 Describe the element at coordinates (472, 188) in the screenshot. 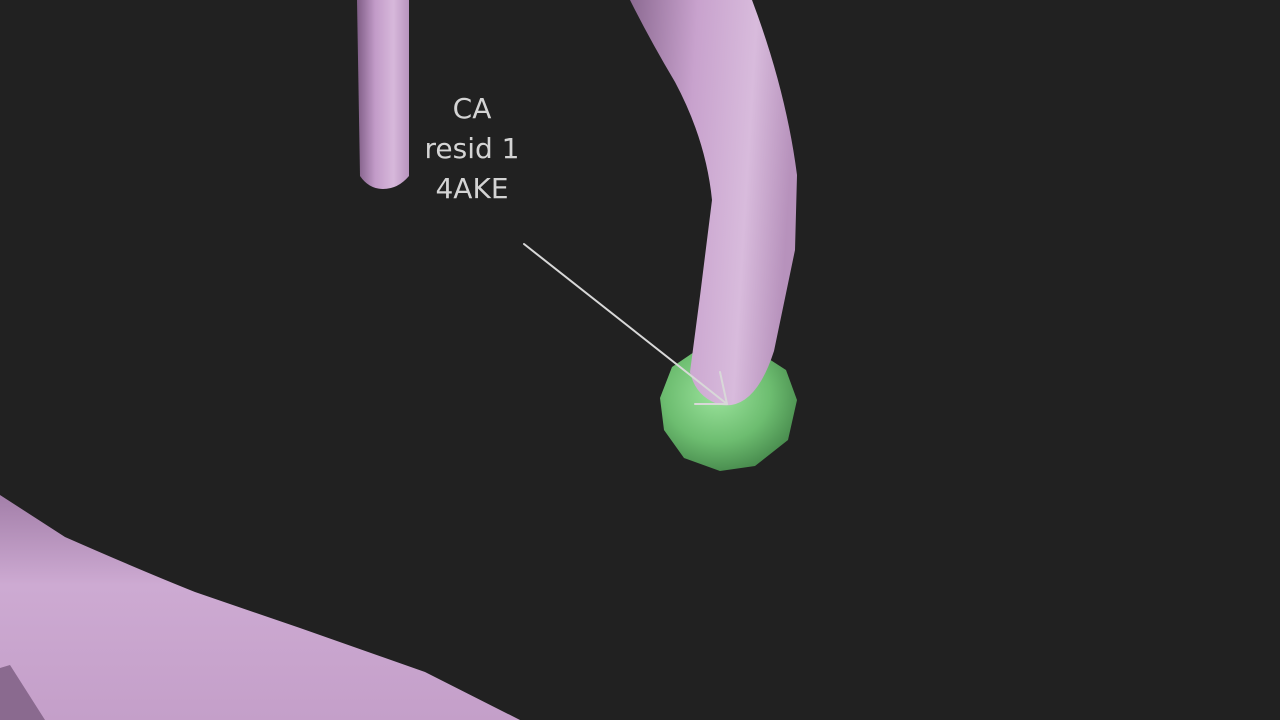

I see `annotation-structure-id: 4AKE` at that location.